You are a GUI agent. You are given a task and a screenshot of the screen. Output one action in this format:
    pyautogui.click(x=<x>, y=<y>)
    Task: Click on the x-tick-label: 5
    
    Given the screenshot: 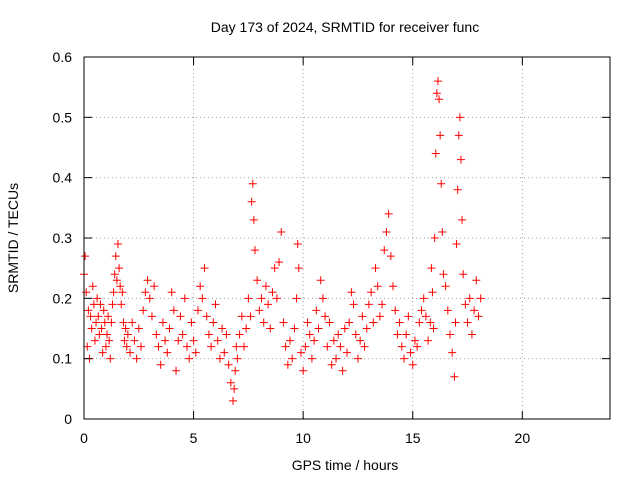 What is the action you would take?
    pyautogui.click(x=194, y=438)
    